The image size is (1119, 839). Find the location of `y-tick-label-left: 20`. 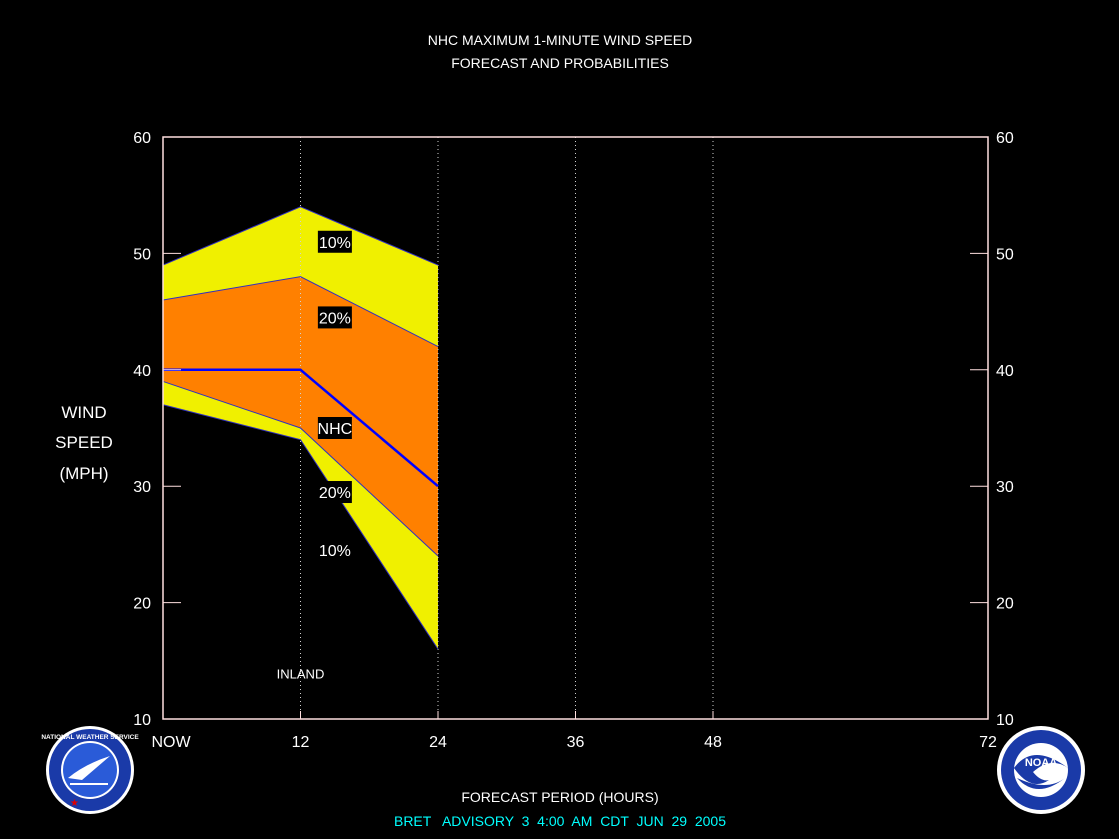

y-tick-label-left: 20 is located at coordinates (142, 604).